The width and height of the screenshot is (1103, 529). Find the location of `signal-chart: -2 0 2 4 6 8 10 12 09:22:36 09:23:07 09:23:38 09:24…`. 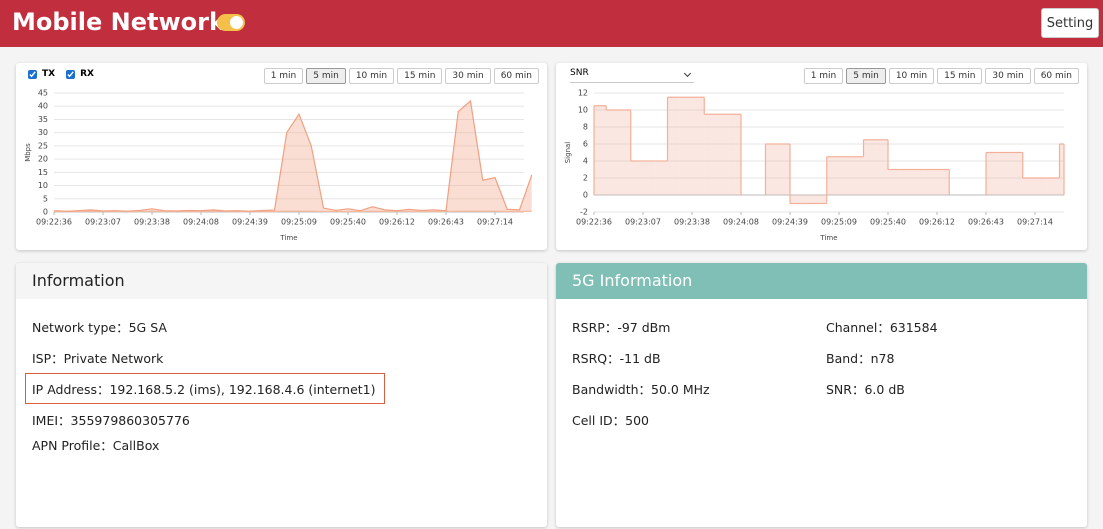

signal-chart: -2 0 2 4 6 8 10 12 09:22:36 09:23:07 09:23:38 09:24… is located at coordinates (814, 165).